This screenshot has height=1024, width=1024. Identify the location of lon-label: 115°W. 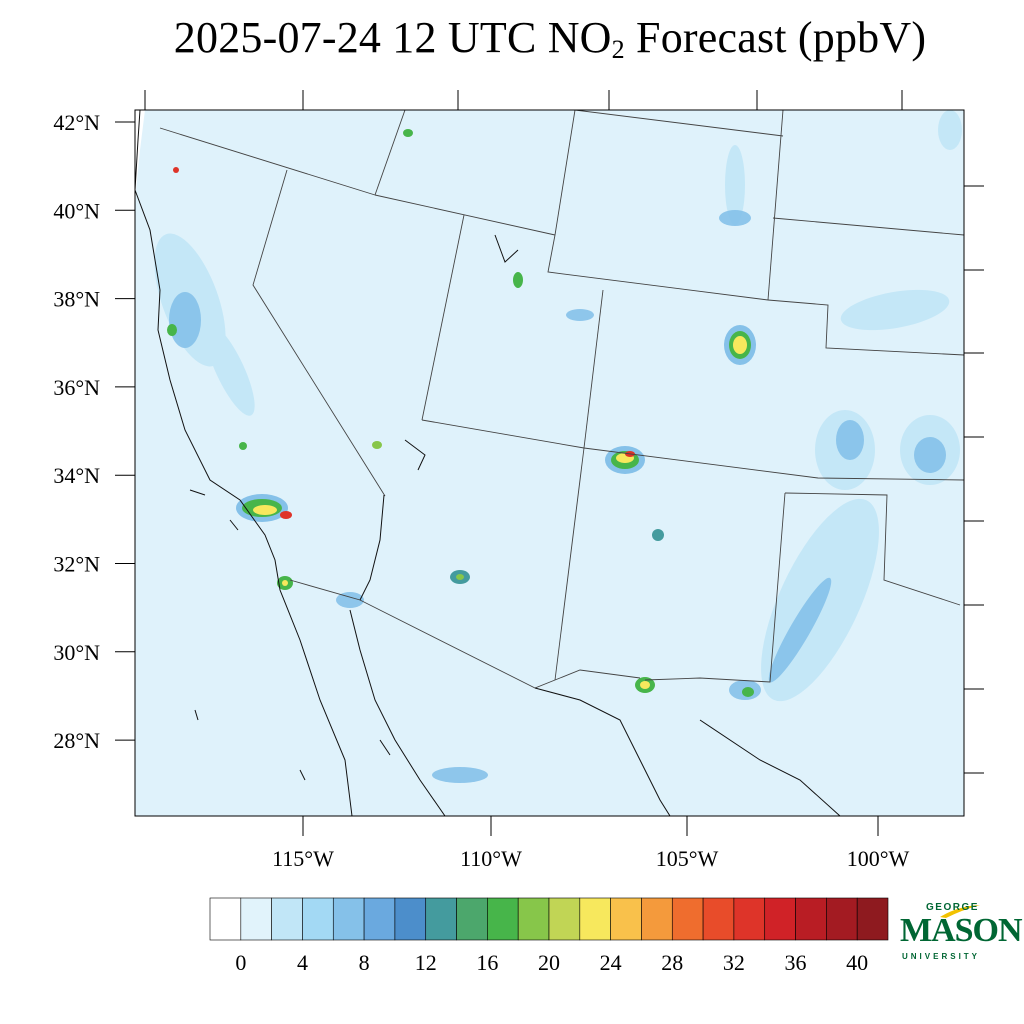
(303, 858).